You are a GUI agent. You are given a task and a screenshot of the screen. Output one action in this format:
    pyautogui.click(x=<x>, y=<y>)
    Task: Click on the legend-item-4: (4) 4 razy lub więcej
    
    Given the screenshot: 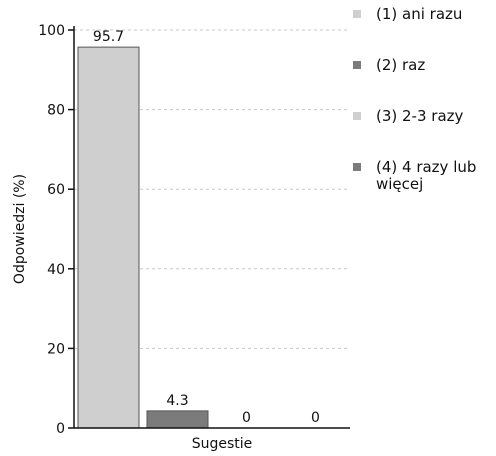 What is the action you would take?
    pyautogui.click(x=422, y=176)
    